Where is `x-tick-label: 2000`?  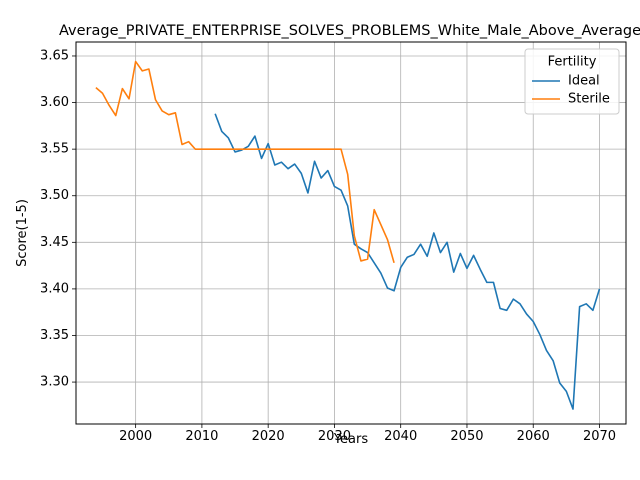 x-tick-label: 2000 is located at coordinates (135, 436).